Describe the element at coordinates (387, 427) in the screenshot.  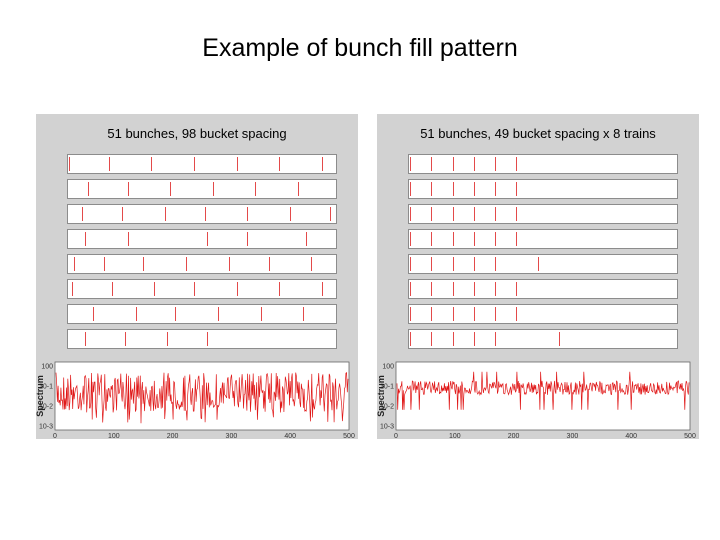
I see `y-tick-label: 10-3` at that location.